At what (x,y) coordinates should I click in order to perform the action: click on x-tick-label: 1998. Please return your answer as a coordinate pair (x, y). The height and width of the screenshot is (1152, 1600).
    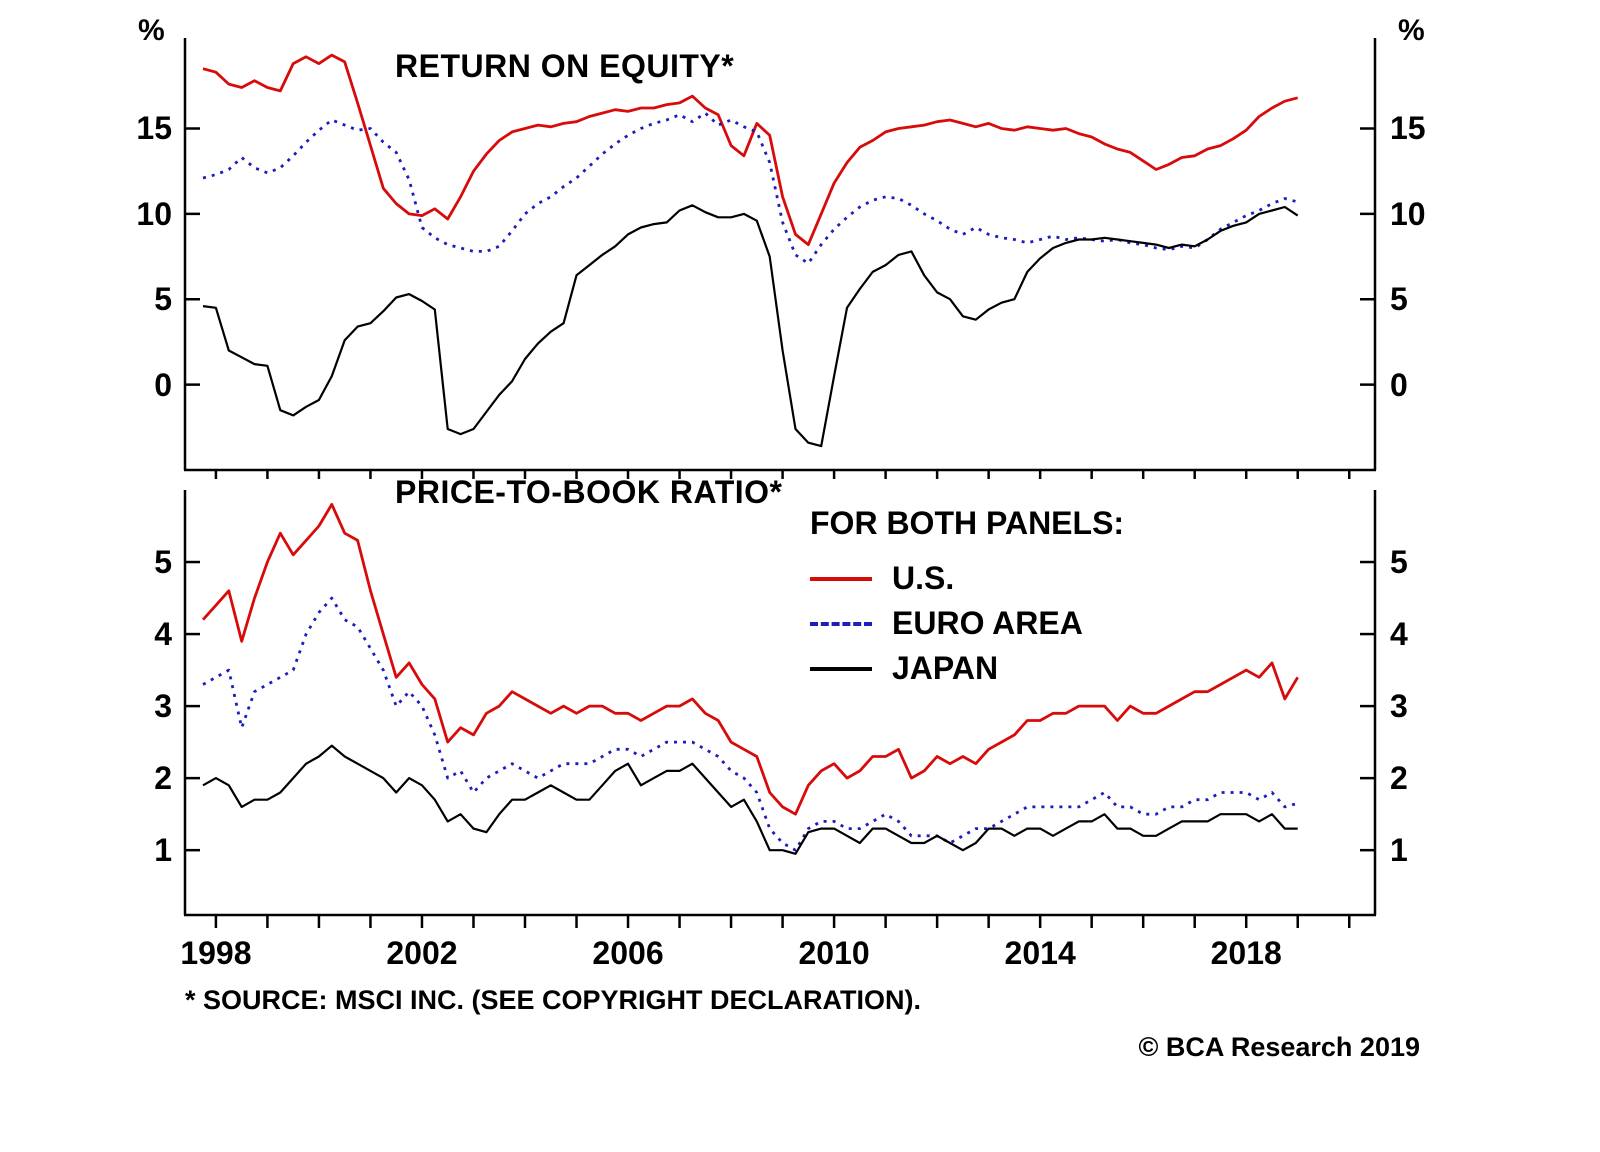
    Looking at the image, I should click on (216, 953).